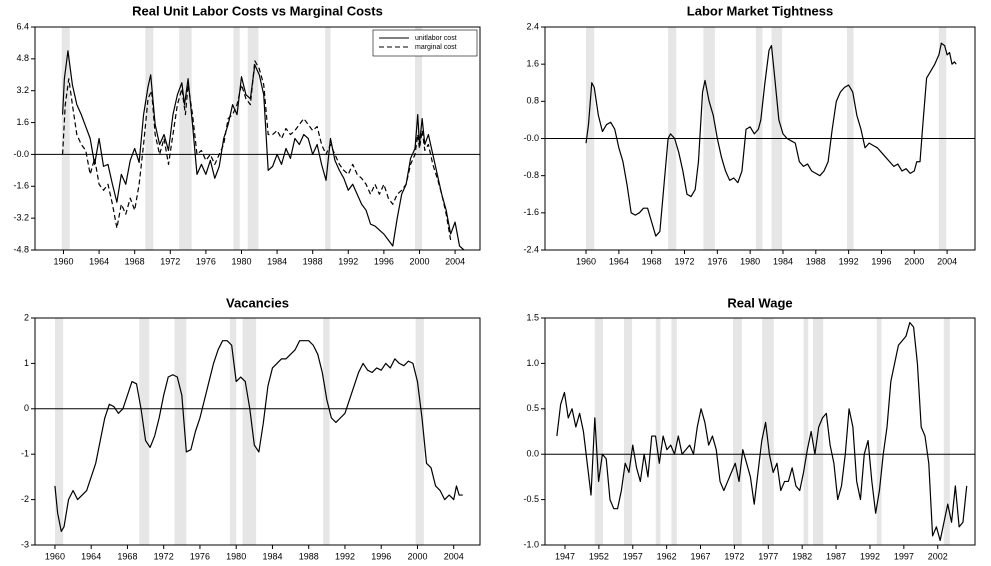 This screenshot has height=566, width=991. Describe the element at coordinates (565, 556) in the screenshot. I see `x-tick-label: 1947` at that location.